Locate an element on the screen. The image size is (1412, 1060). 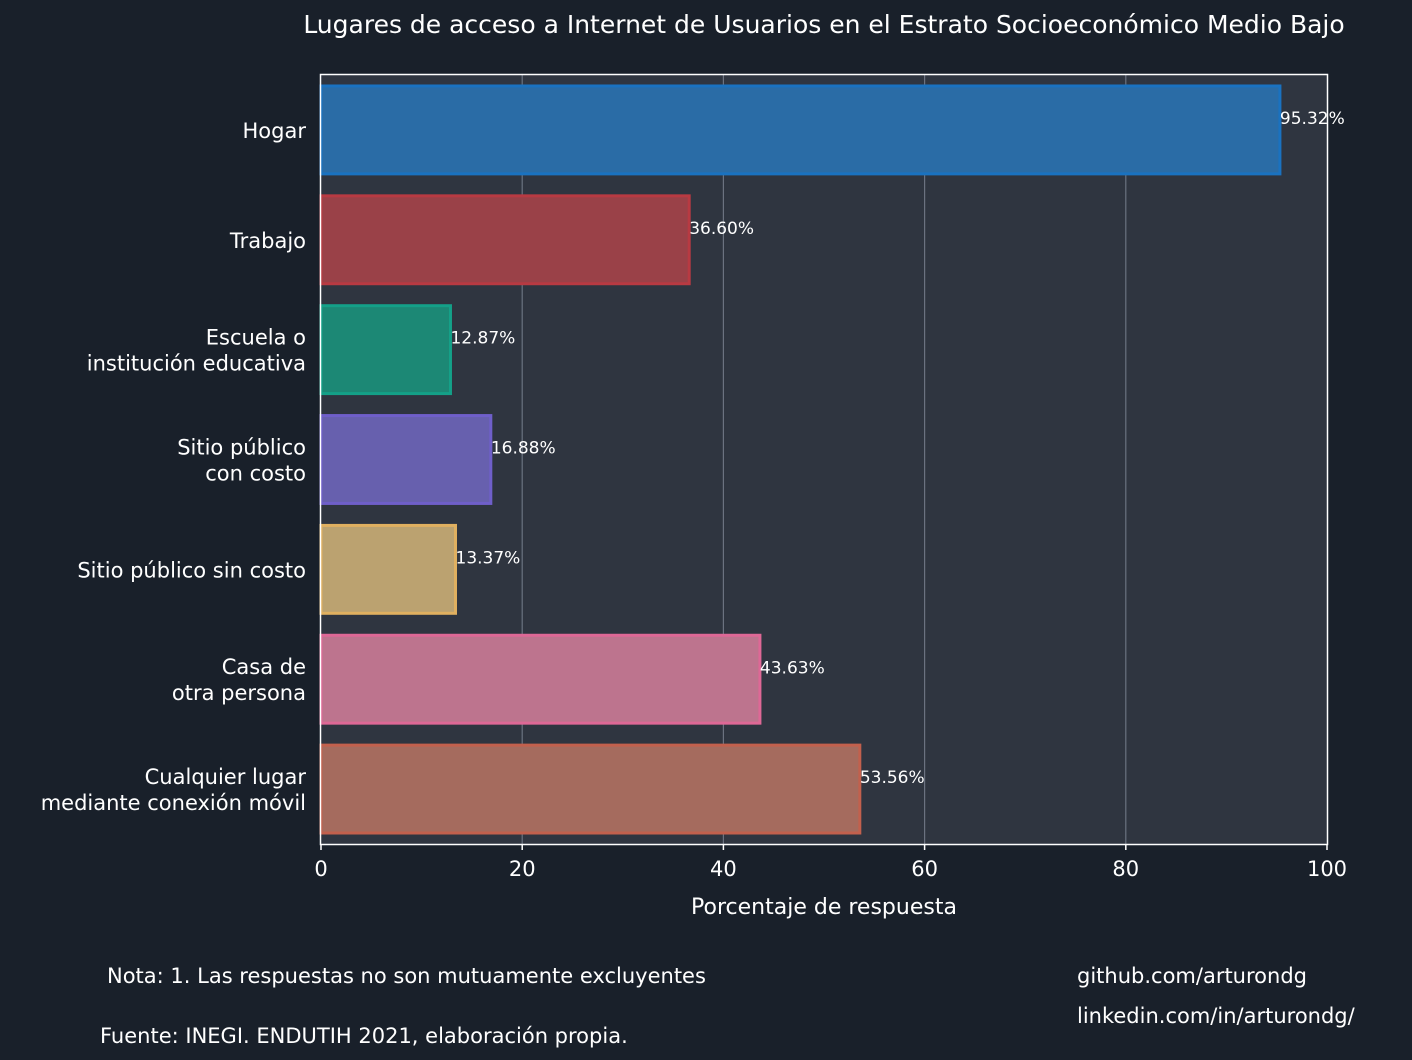
x-tick-label-60: 60 is located at coordinates (924, 869).